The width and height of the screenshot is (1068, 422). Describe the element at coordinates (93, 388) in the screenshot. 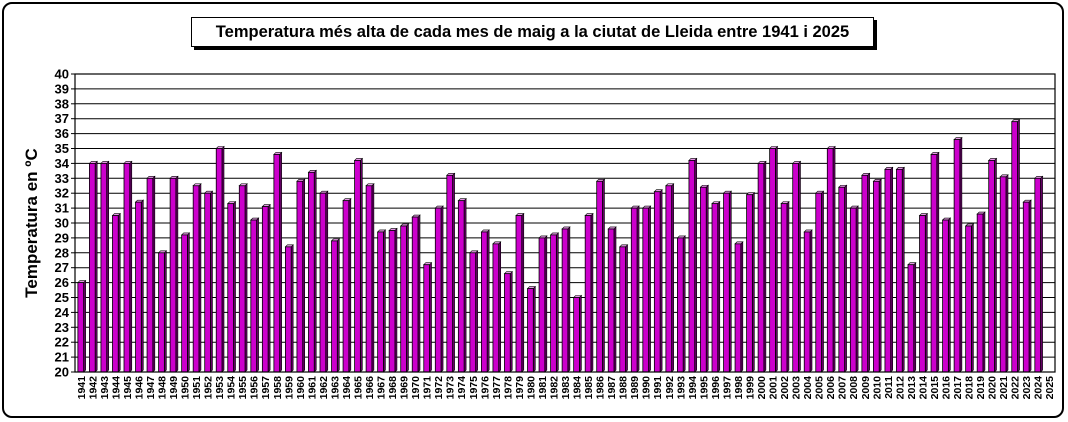

I see `x-tick-label: 1942` at that location.